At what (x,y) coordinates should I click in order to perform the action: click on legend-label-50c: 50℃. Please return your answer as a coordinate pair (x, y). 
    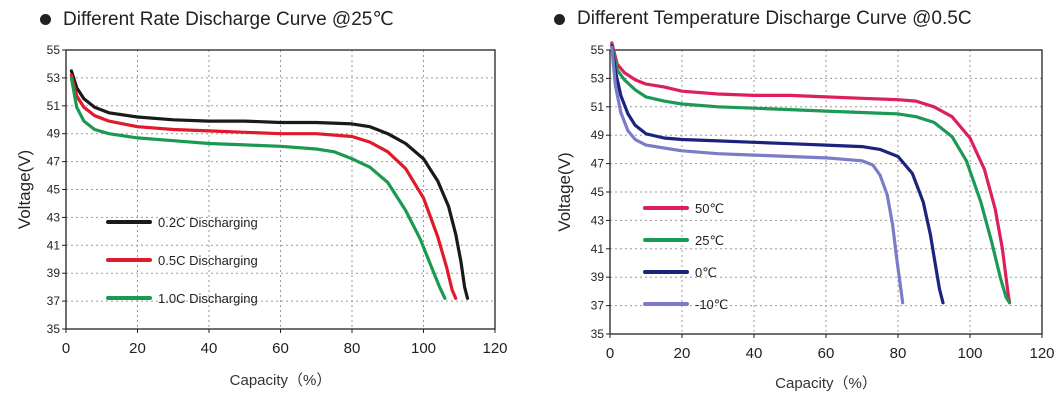
    Looking at the image, I should click on (709, 208).